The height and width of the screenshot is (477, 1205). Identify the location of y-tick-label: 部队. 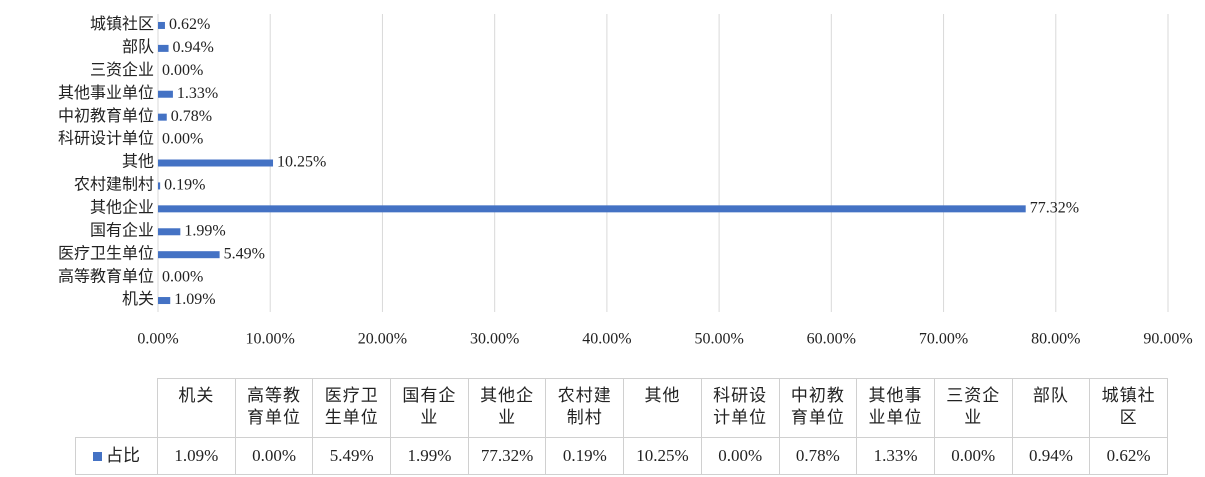
(138, 47).